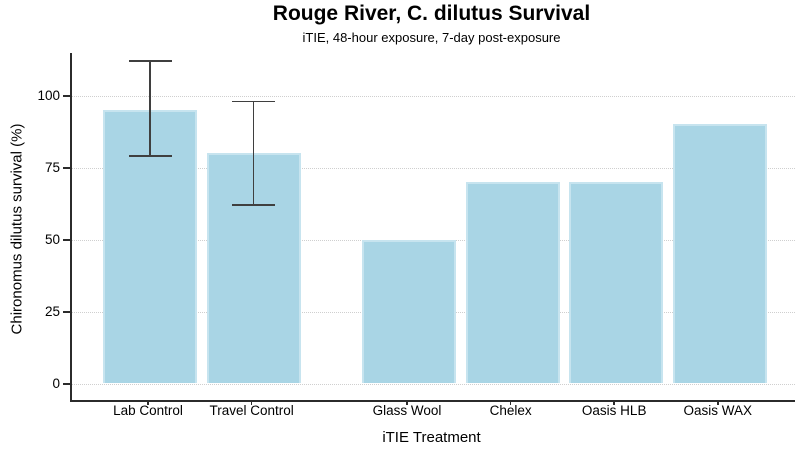 This screenshot has width=800, height=457. What do you see at coordinates (251, 410) in the screenshot?
I see `x-tick-label: Travel Control` at bounding box center [251, 410].